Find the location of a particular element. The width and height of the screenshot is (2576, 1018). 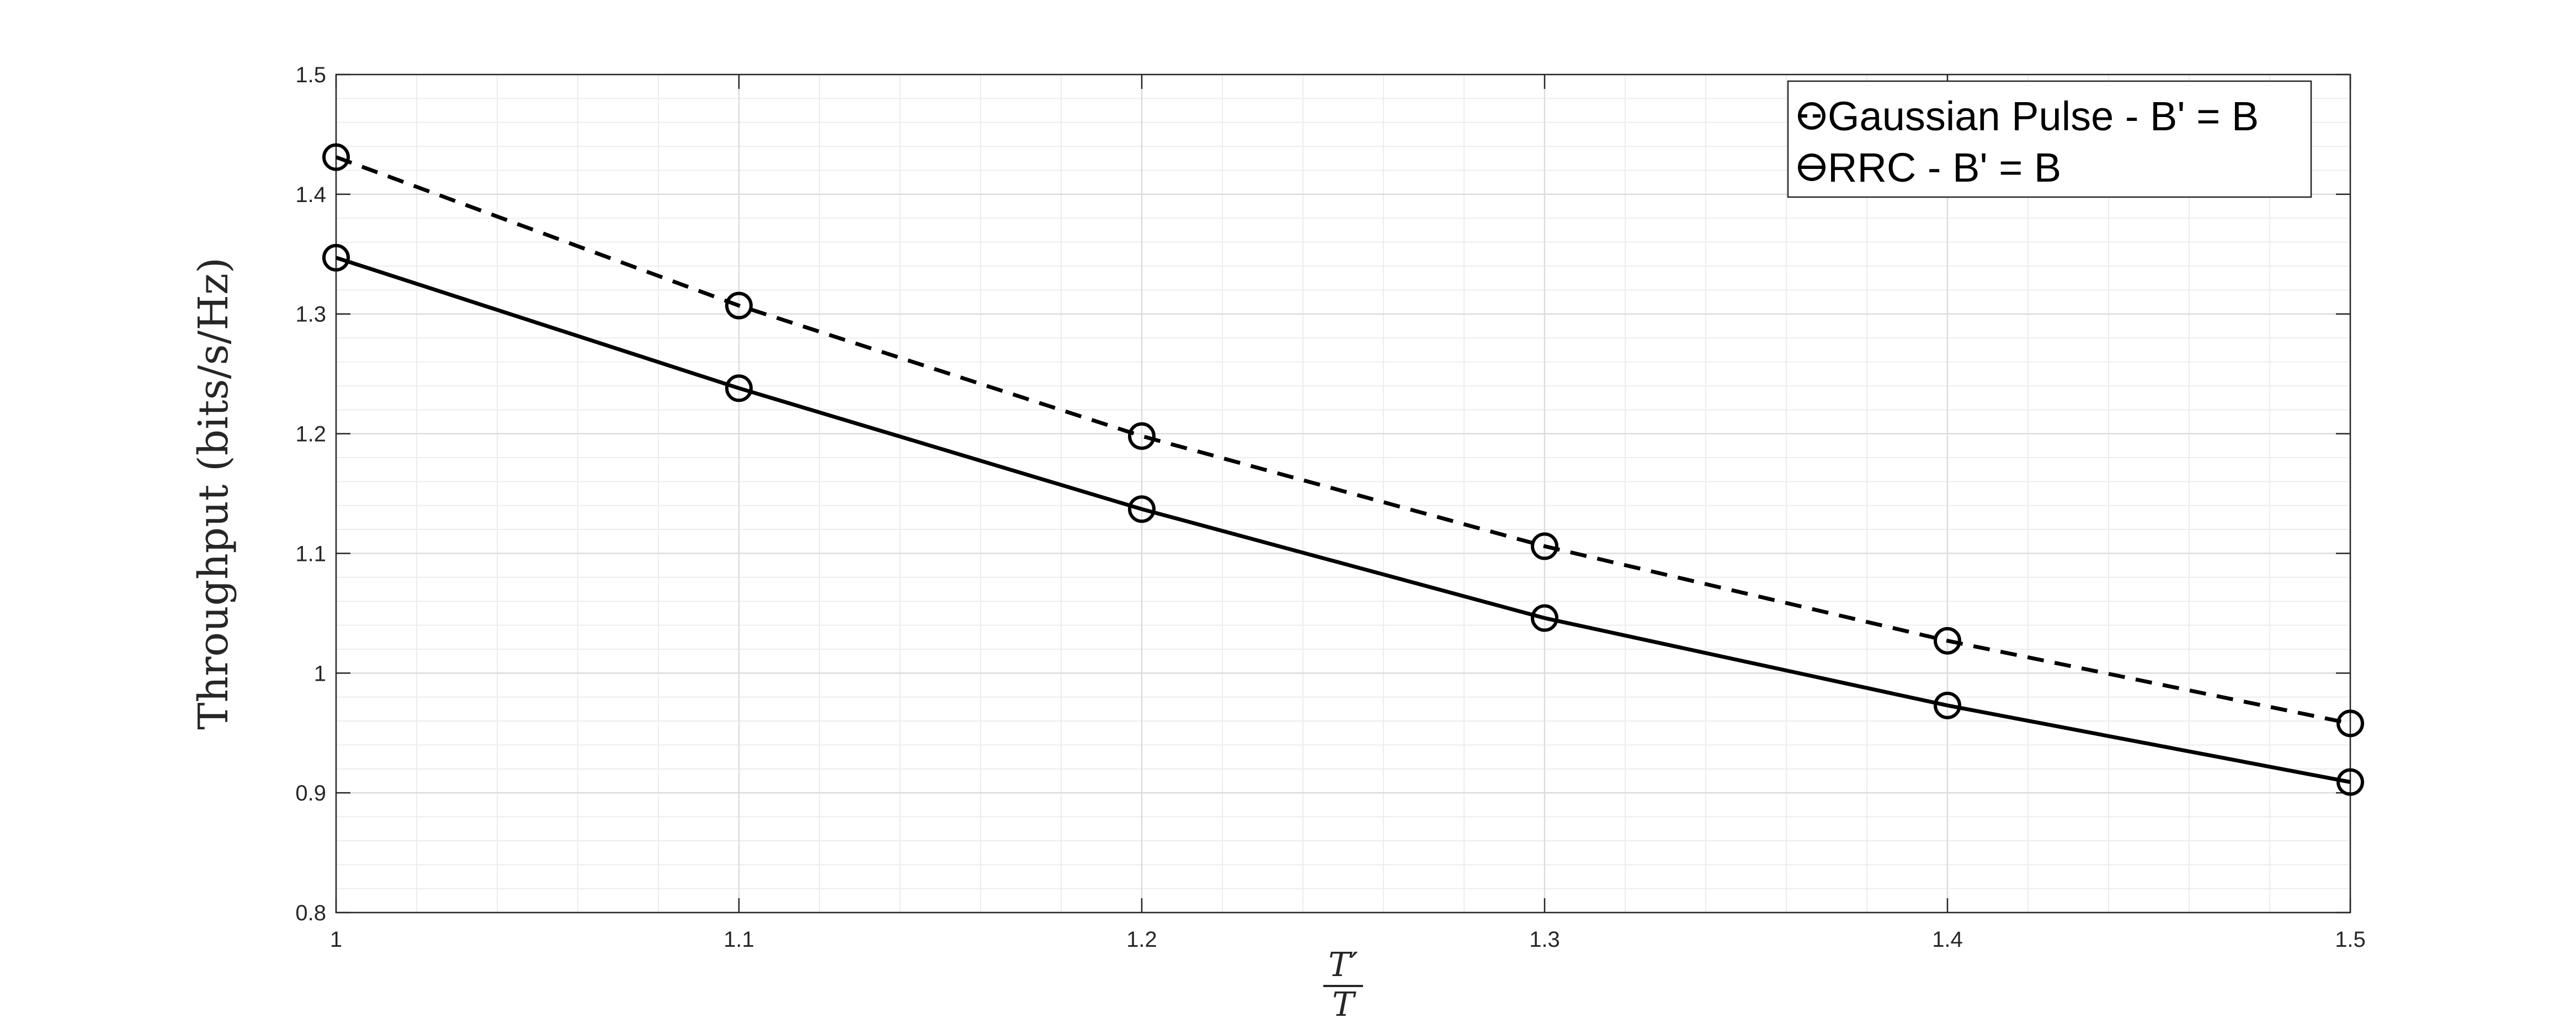

x-axis-label-denominator: T is located at coordinates (1344, 1001).